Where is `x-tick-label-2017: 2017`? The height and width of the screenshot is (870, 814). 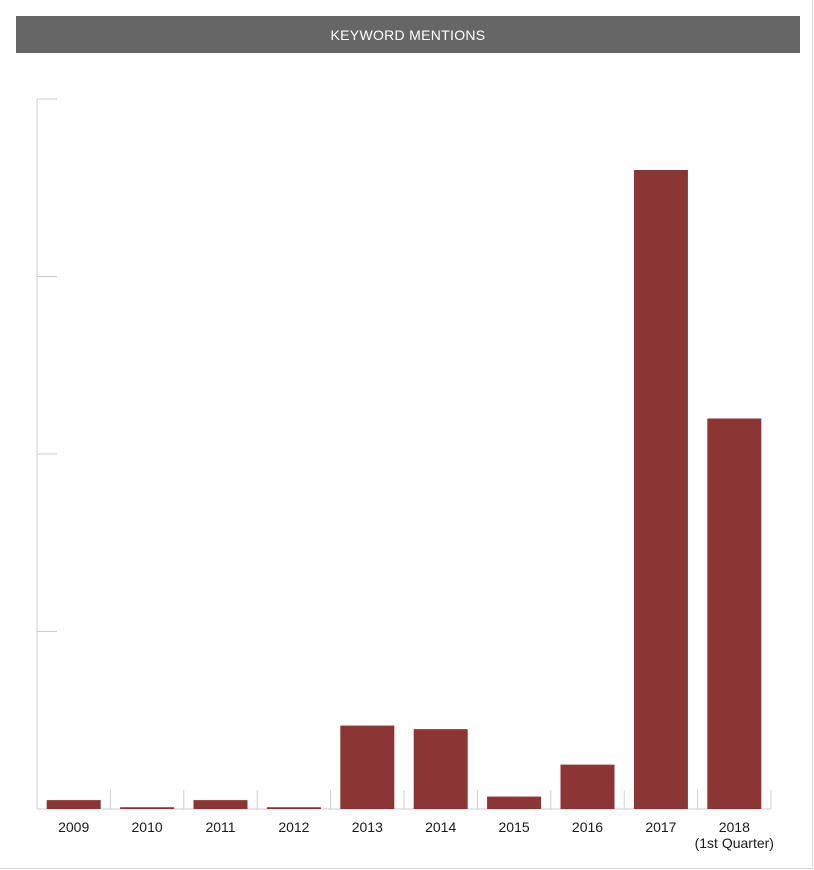 x-tick-label-2017: 2017 is located at coordinates (660, 827).